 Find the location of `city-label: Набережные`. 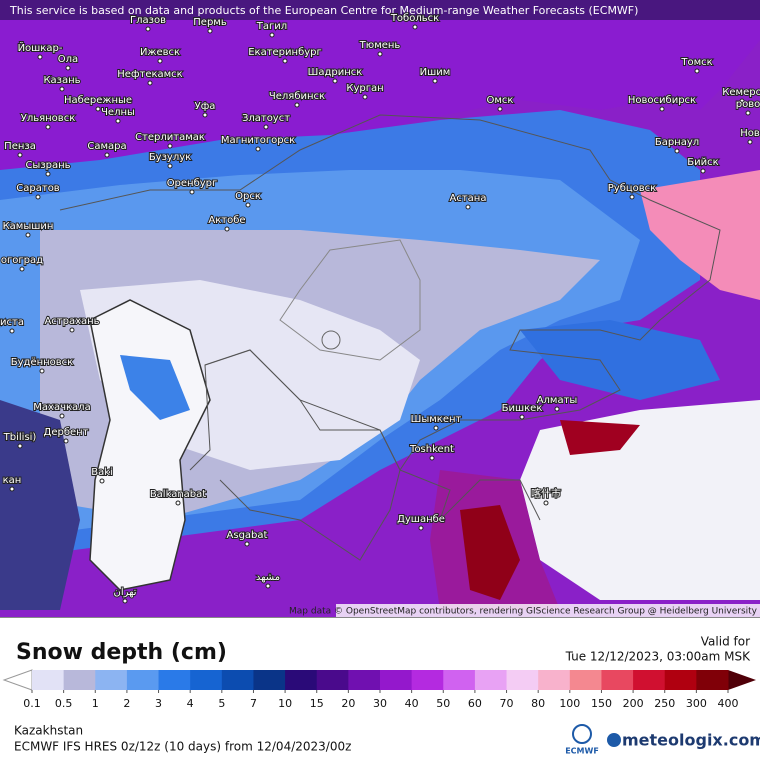

city-label: Набережные is located at coordinates (98, 100).